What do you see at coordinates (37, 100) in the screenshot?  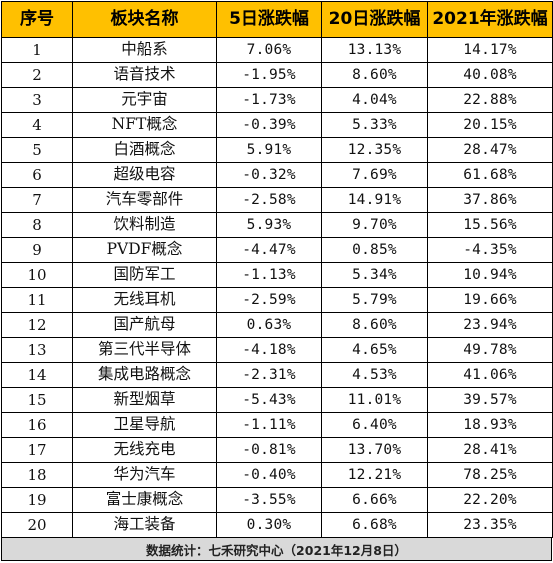 I see `cell-index: 3` at bounding box center [37, 100].